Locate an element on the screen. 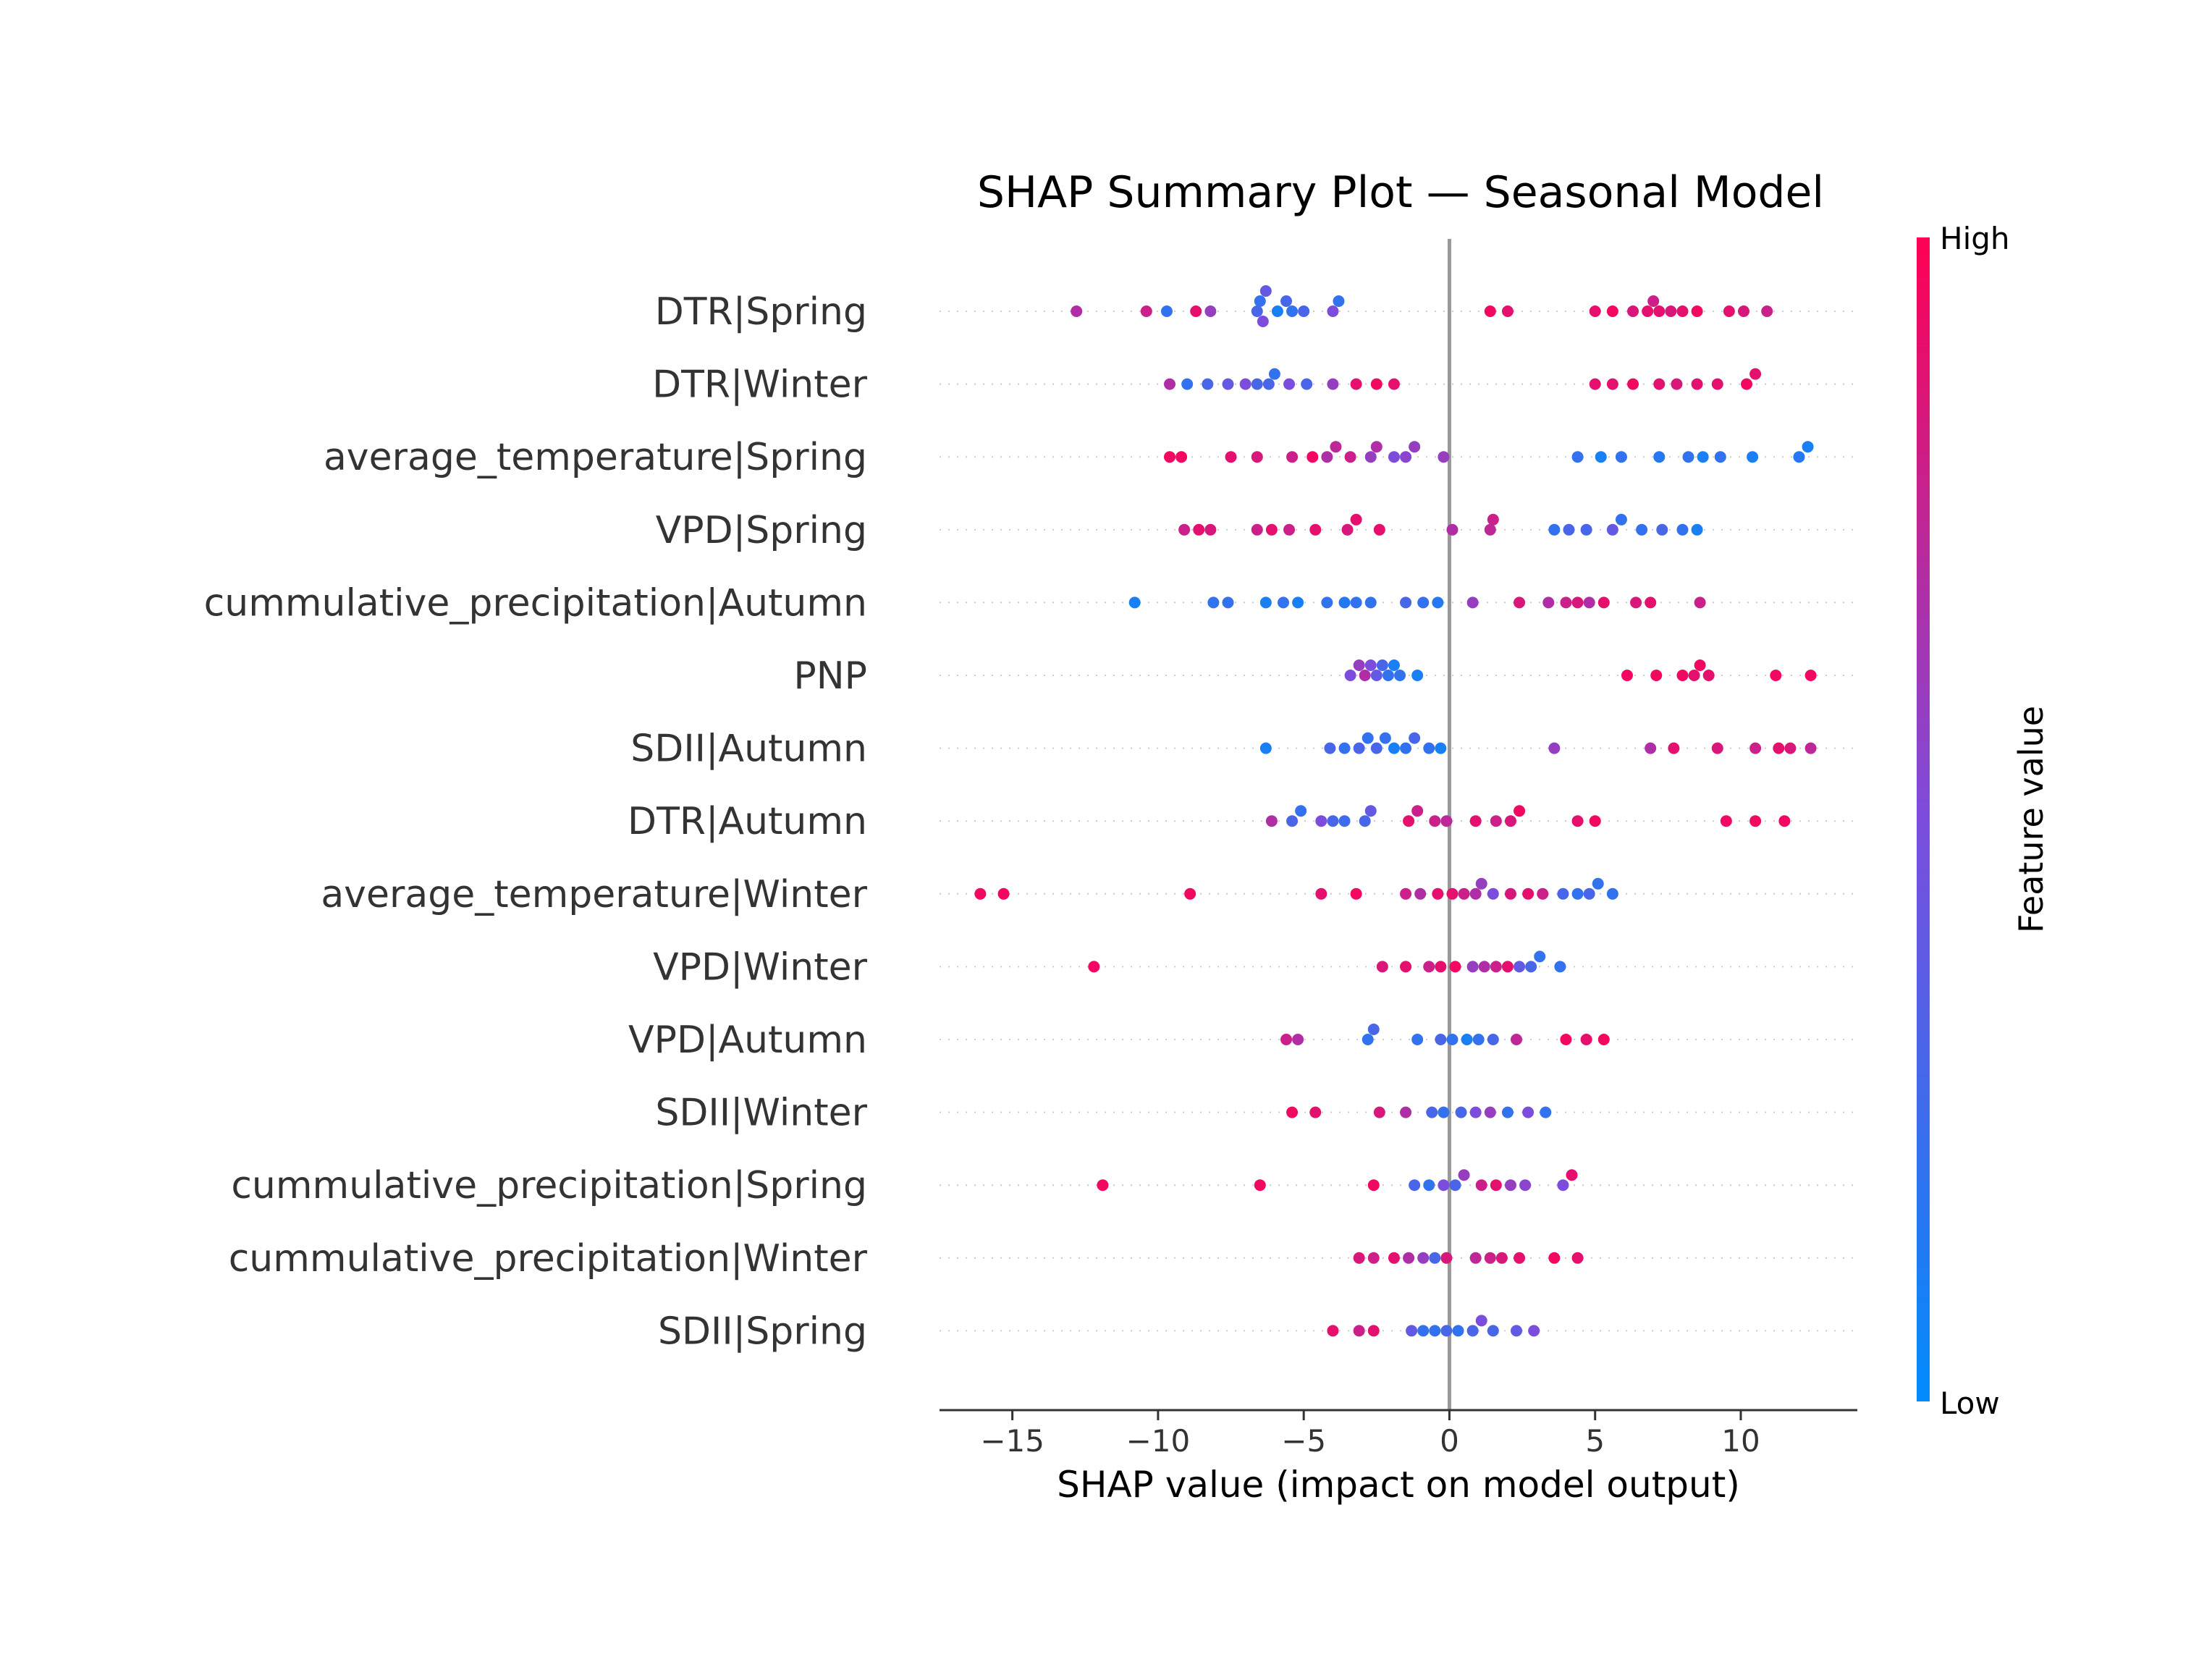  feature-label: DTR|Spring is located at coordinates (761, 312).